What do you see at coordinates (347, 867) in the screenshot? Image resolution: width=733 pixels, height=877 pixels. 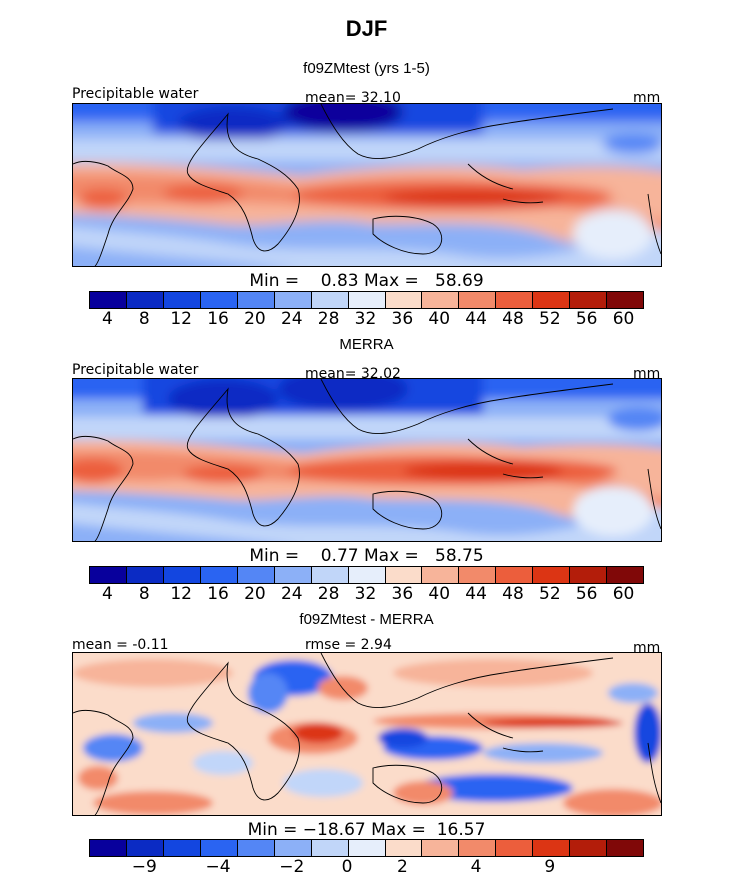 I see `colorbar-tick-label: 0` at bounding box center [347, 867].